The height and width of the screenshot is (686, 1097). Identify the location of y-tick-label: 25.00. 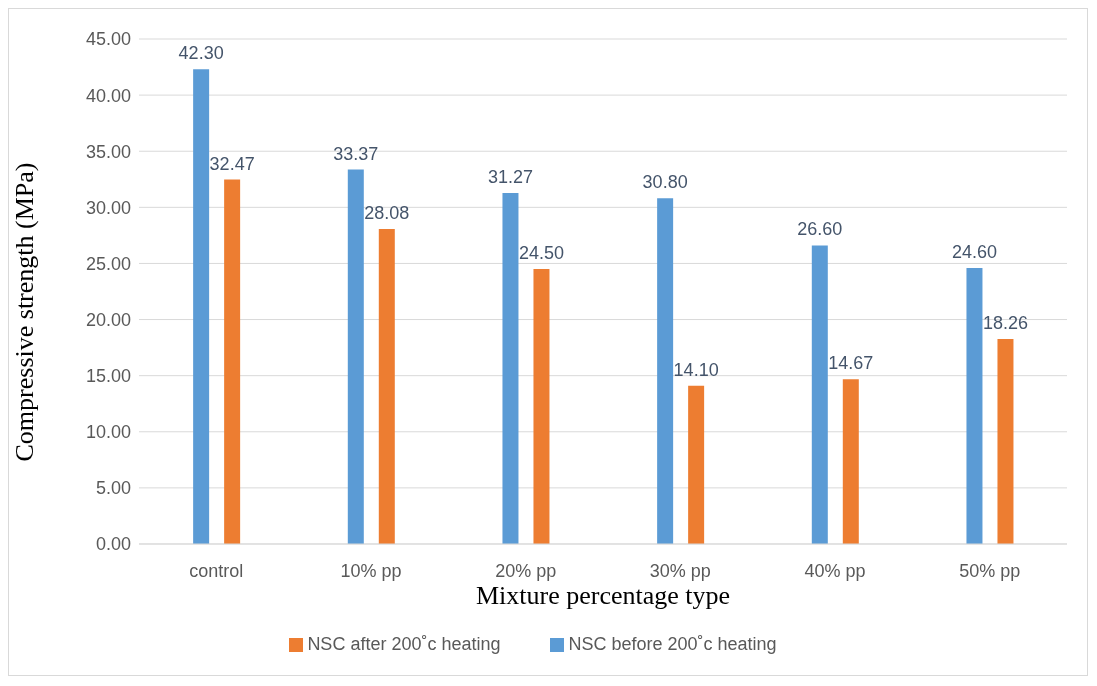
(108, 263).